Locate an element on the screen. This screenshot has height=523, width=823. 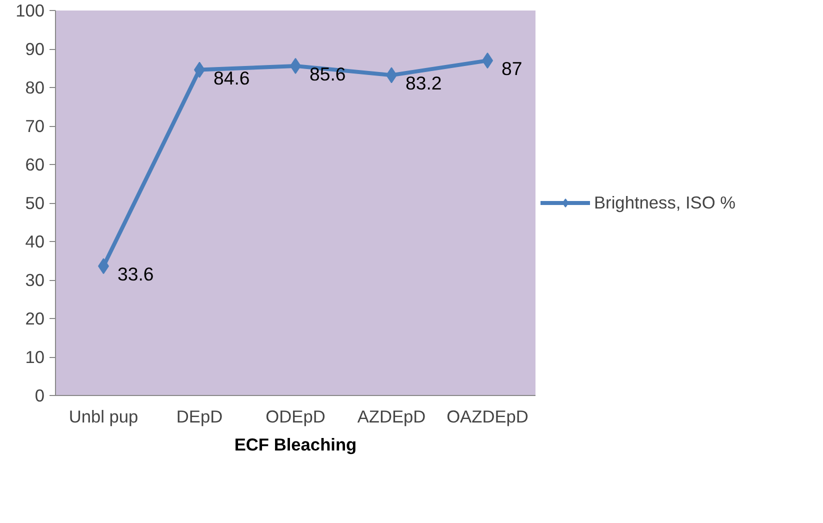
x-axis-title: ECF Bleaching is located at coordinates (295, 444).